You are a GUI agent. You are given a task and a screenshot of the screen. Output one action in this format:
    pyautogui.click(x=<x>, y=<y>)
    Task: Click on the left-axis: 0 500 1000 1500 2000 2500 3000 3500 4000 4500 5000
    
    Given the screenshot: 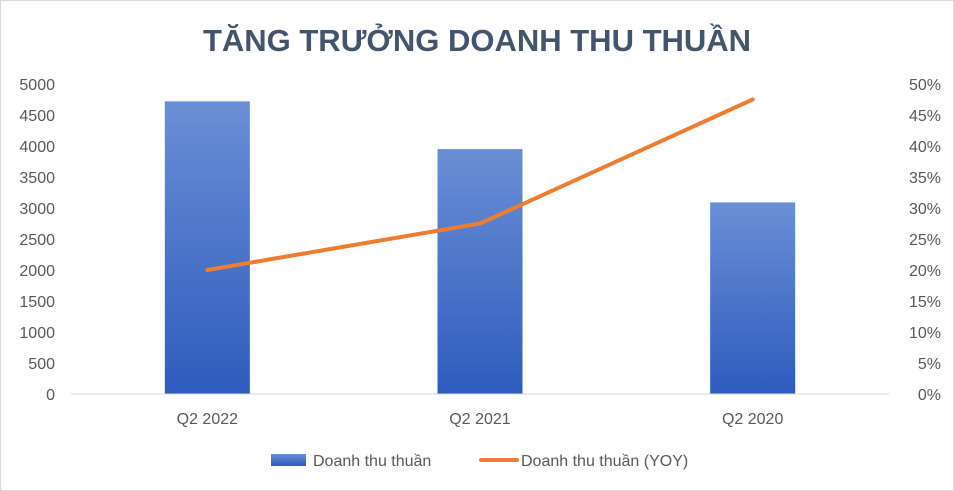 What is the action you would take?
    pyautogui.click(x=37, y=240)
    